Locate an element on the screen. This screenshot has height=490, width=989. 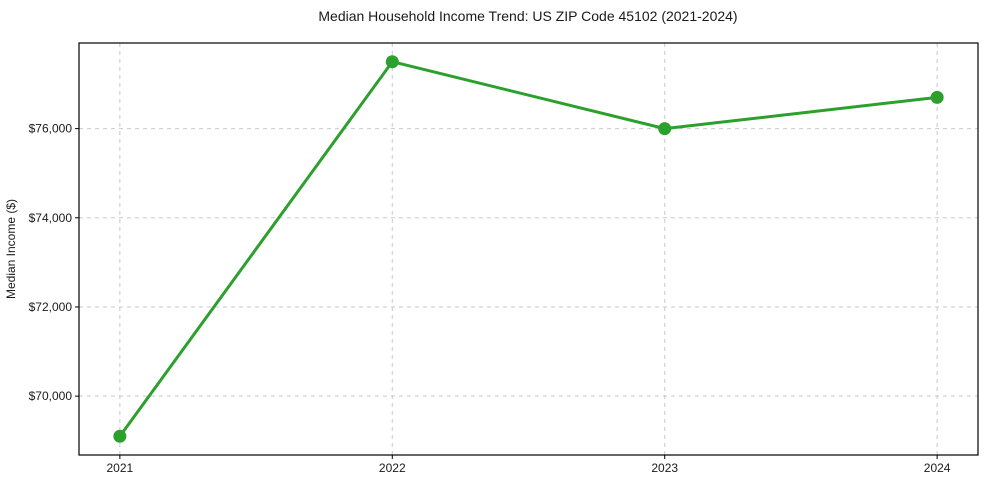
y-tick-label: $72,000 is located at coordinates (51, 307).